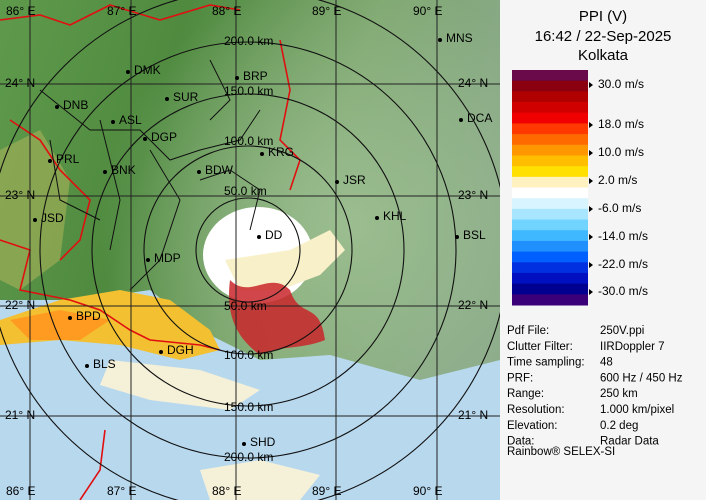  Describe the element at coordinates (637, 410) in the screenshot. I see `info-value: 1.000 km/pixel` at that location.